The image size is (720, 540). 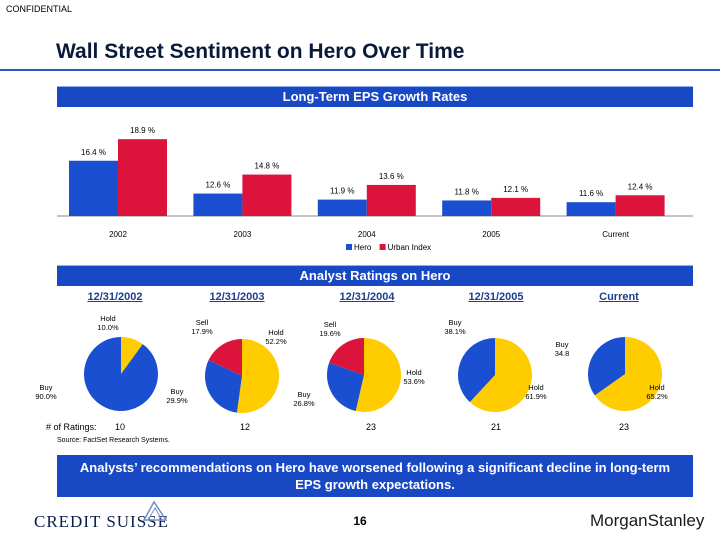 I want to click on legend-entry: Hero, so click(x=363, y=247).